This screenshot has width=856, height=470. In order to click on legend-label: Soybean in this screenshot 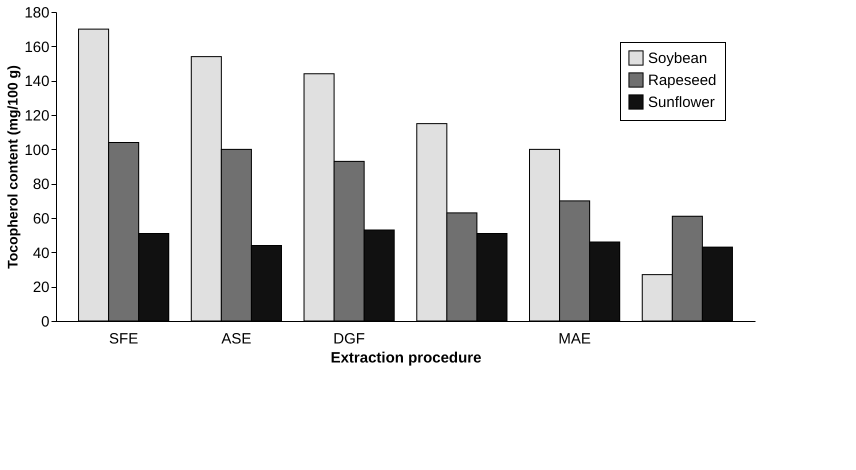, I will do `click(678, 58)`.